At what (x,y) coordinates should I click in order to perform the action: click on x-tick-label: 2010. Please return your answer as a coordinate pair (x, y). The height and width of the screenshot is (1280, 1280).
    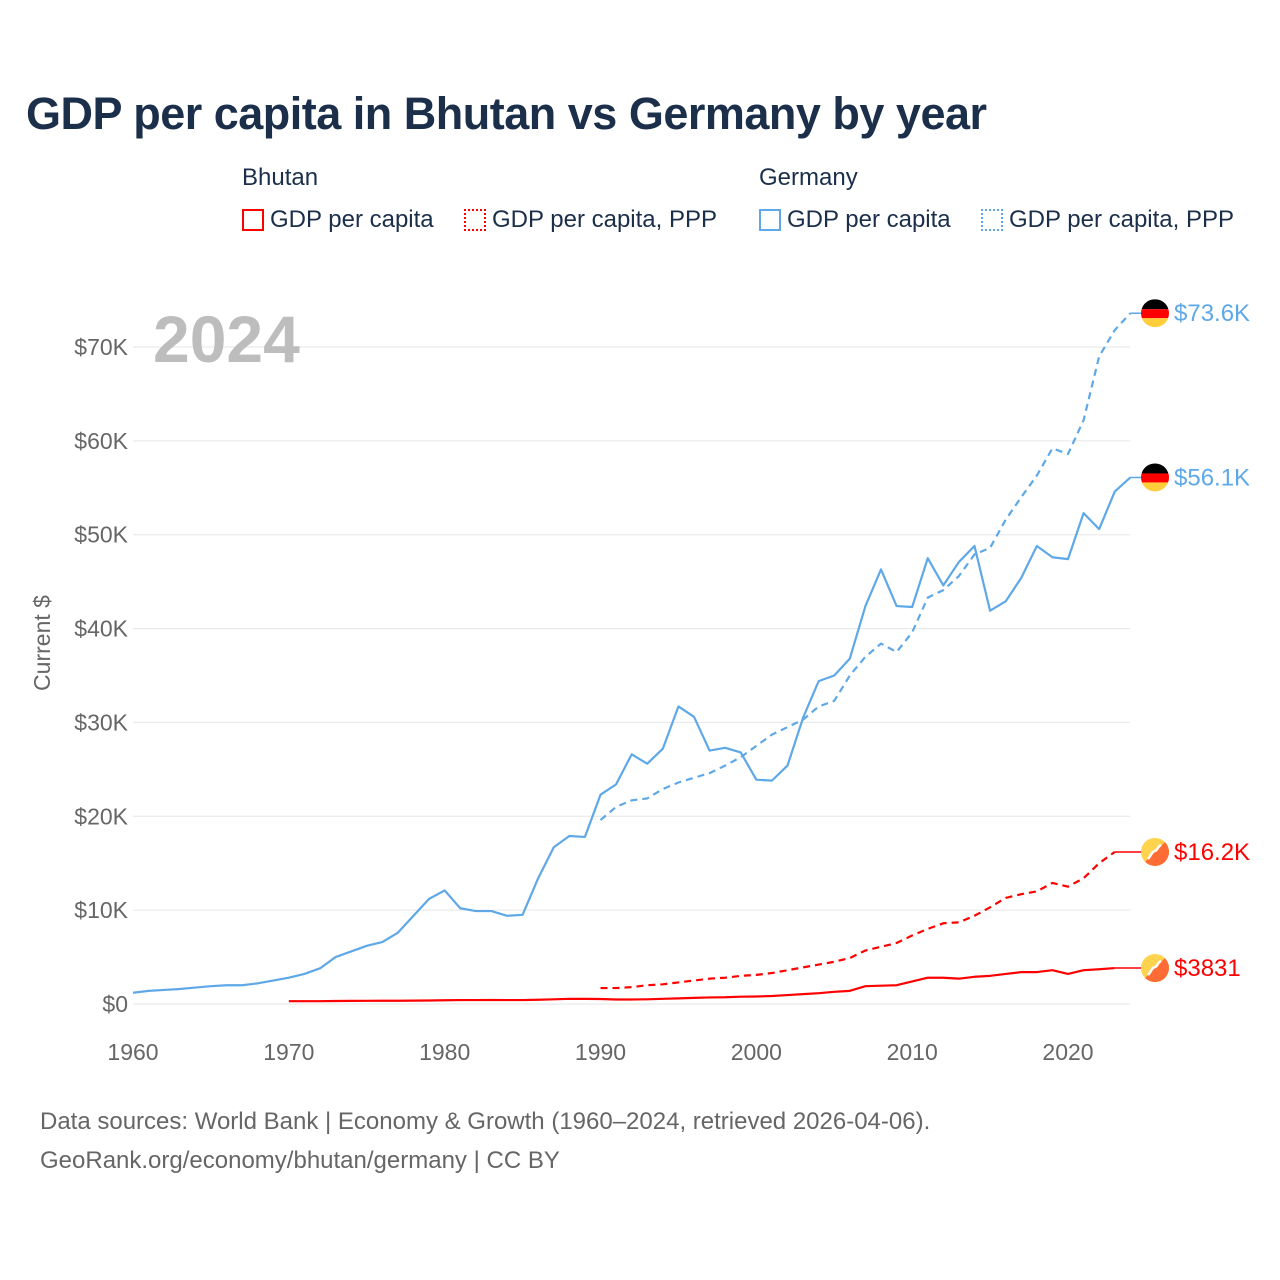
    Looking at the image, I should click on (912, 1052).